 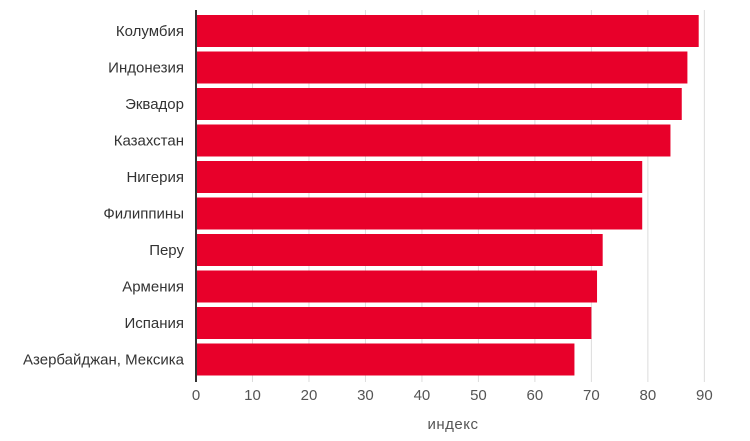 What do you see at coordinates (149, 141) in the screenshot?
I see `category-label: Казахстан` at bounding box center [149, 141].